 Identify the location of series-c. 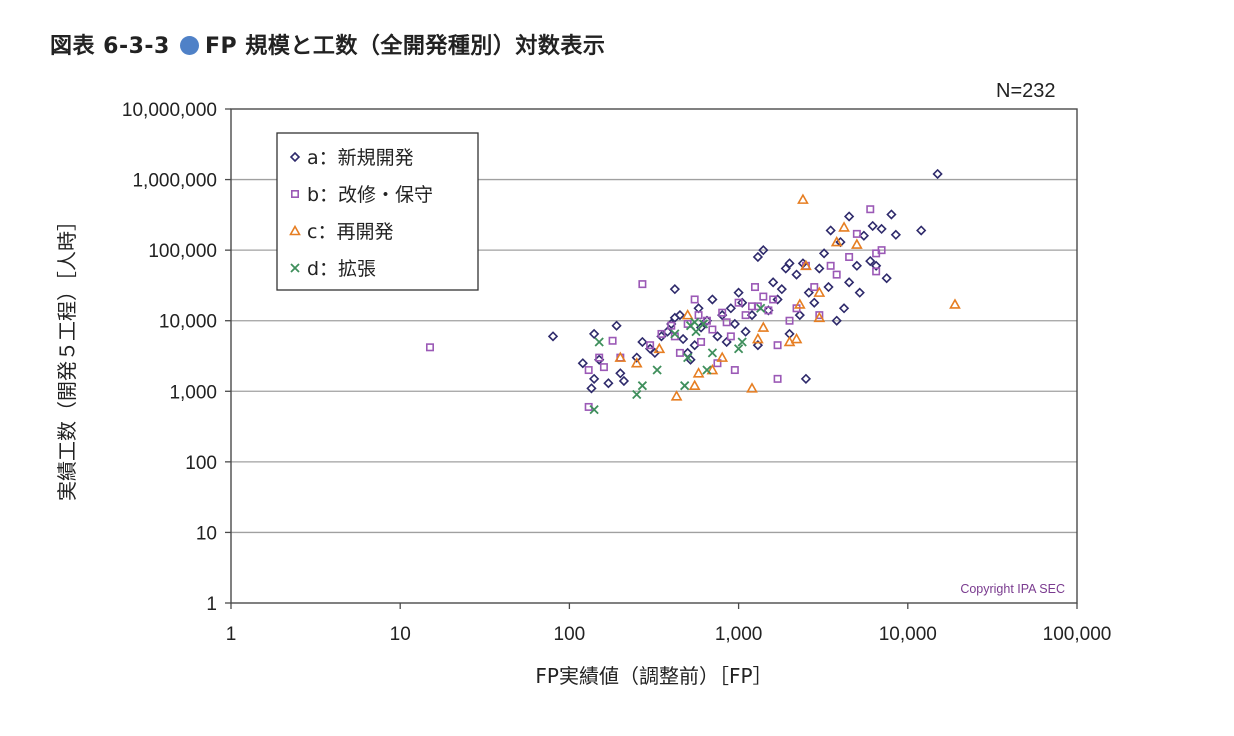
(787, 297).